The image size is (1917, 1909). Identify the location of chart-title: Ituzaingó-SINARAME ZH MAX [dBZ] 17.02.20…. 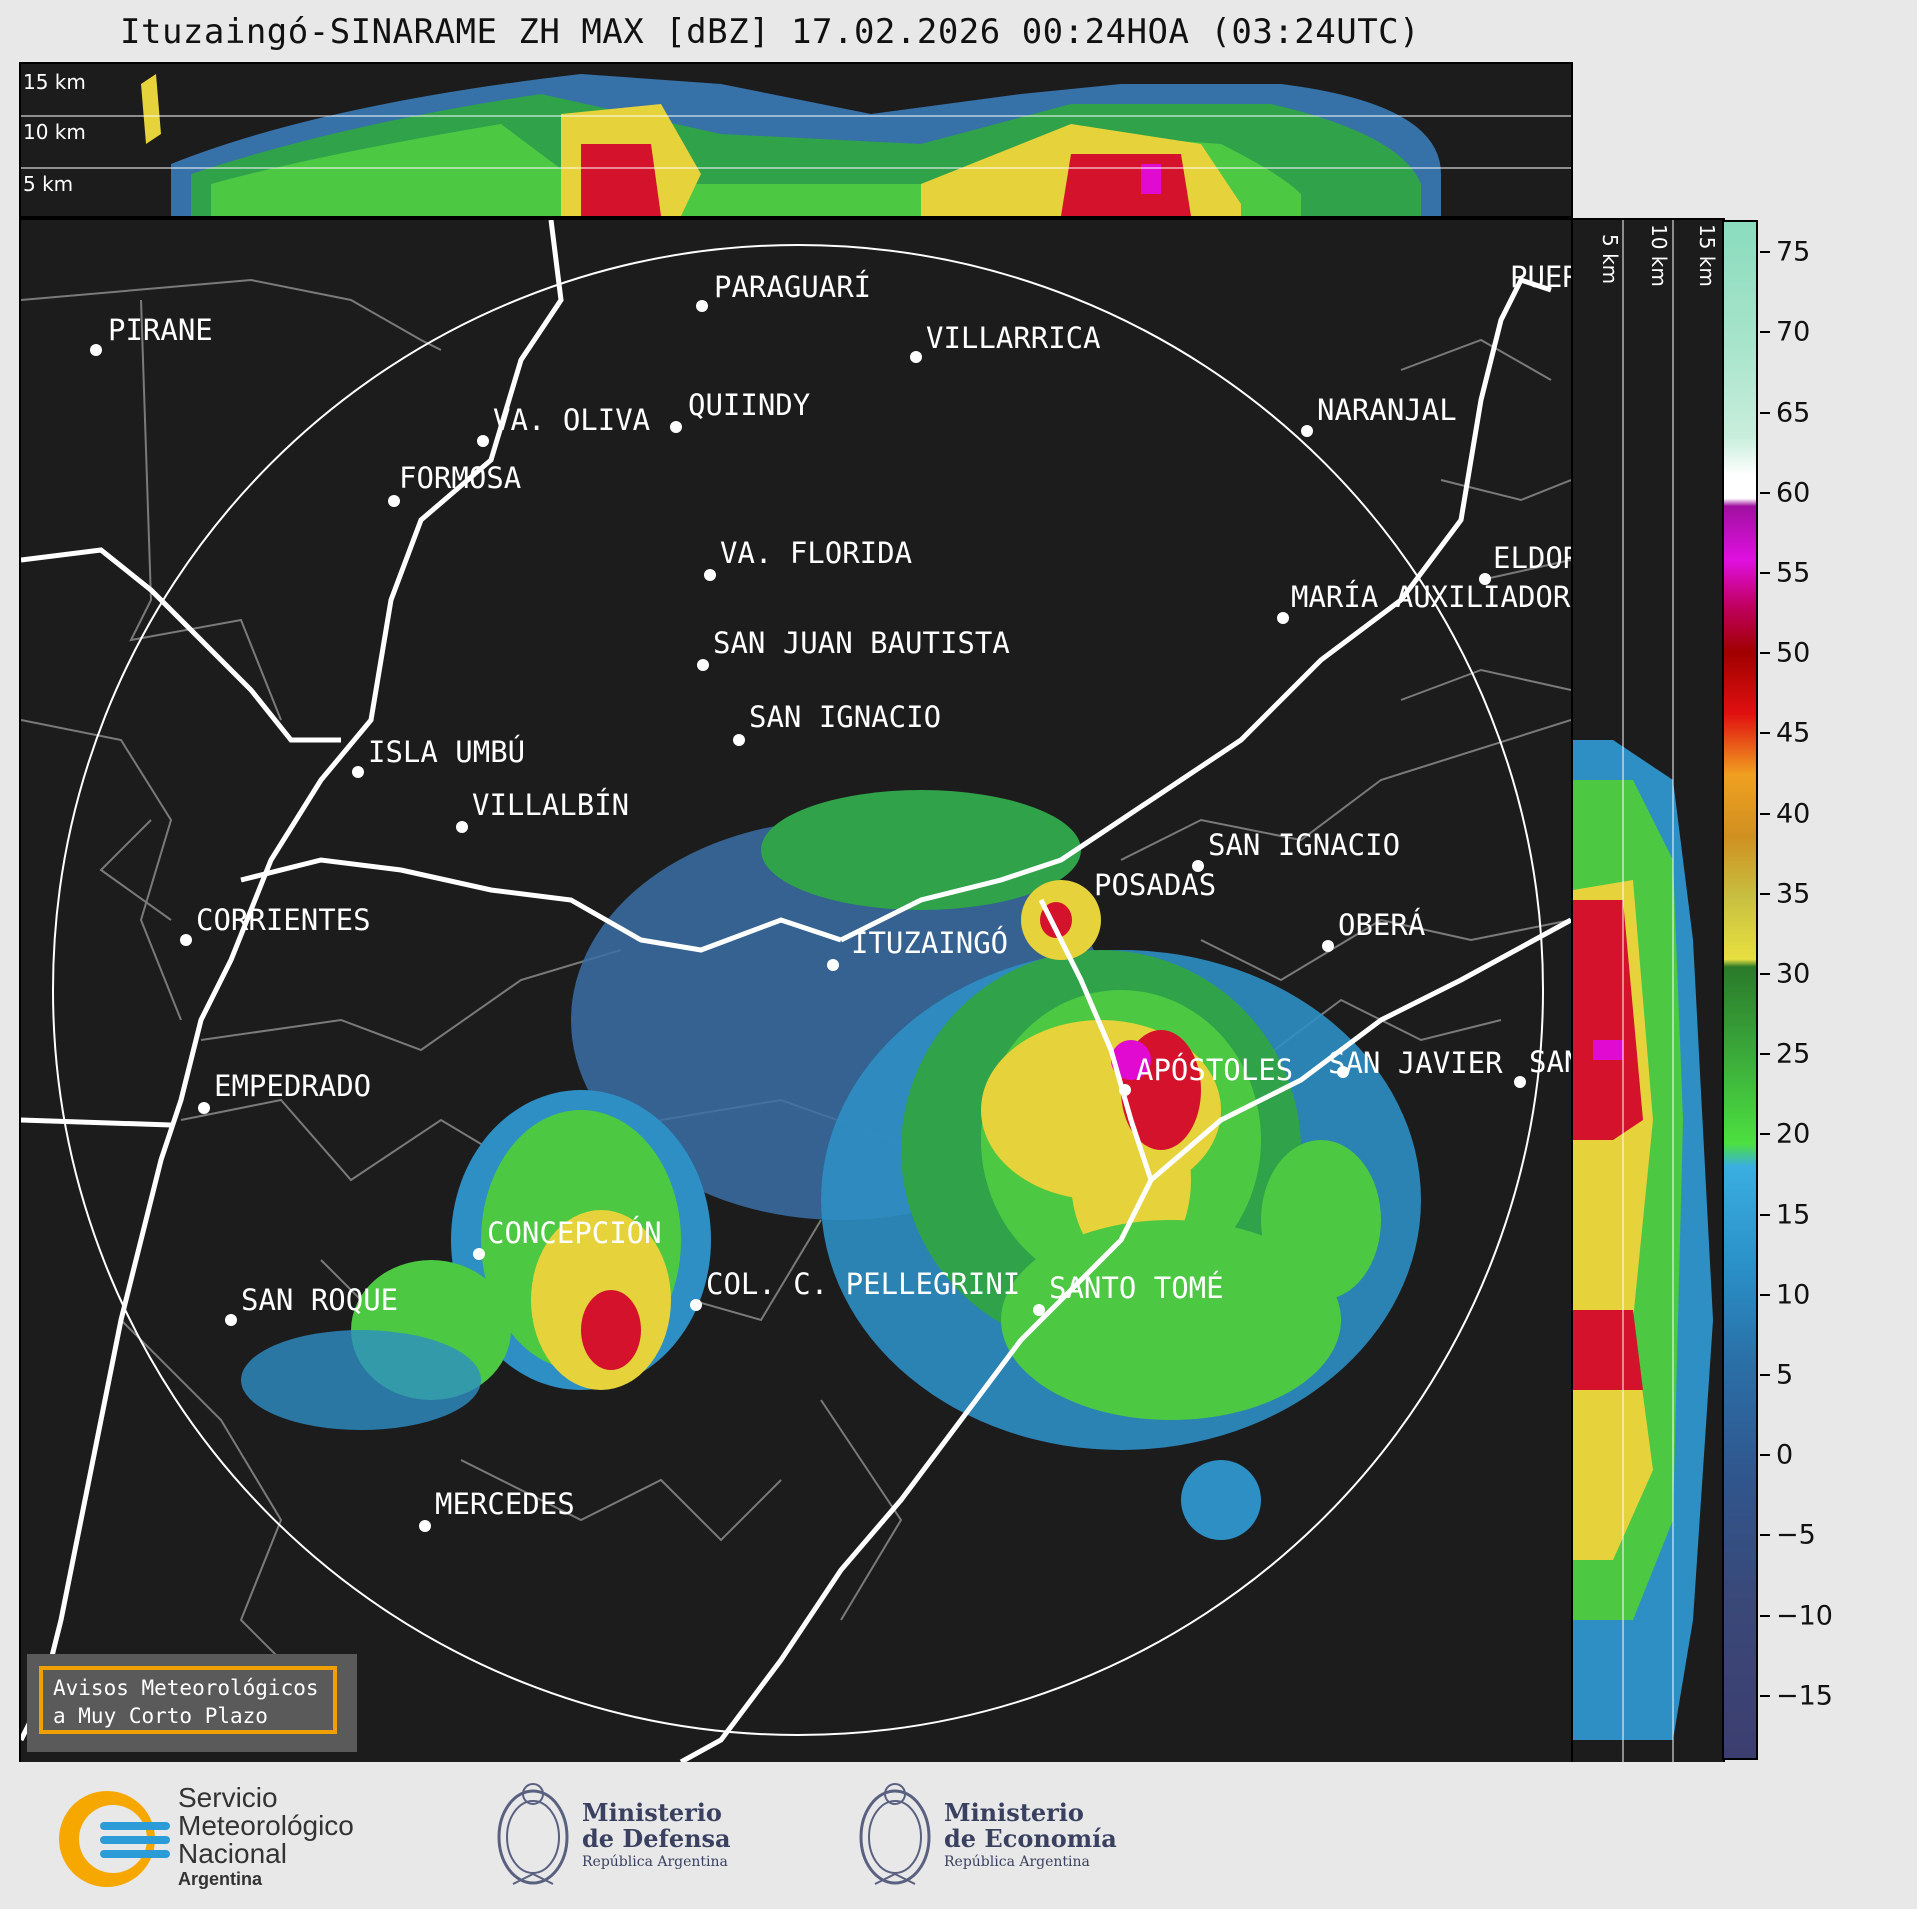
(770, 32).